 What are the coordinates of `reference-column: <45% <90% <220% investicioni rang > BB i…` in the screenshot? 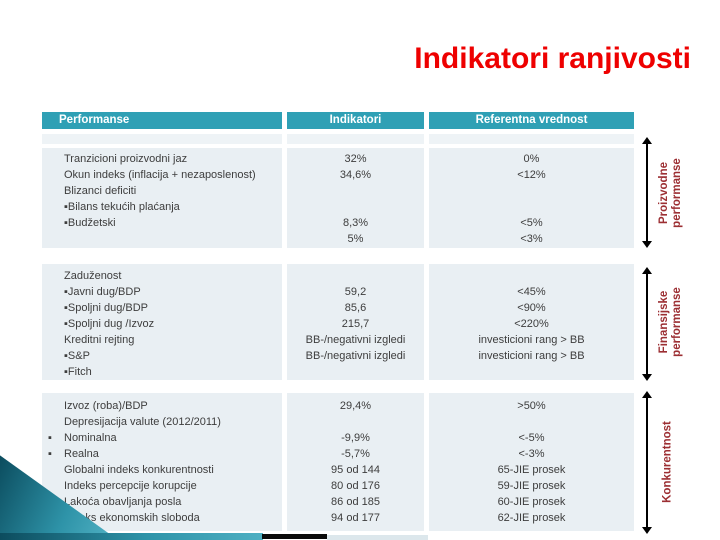 It's located at (531, 322).